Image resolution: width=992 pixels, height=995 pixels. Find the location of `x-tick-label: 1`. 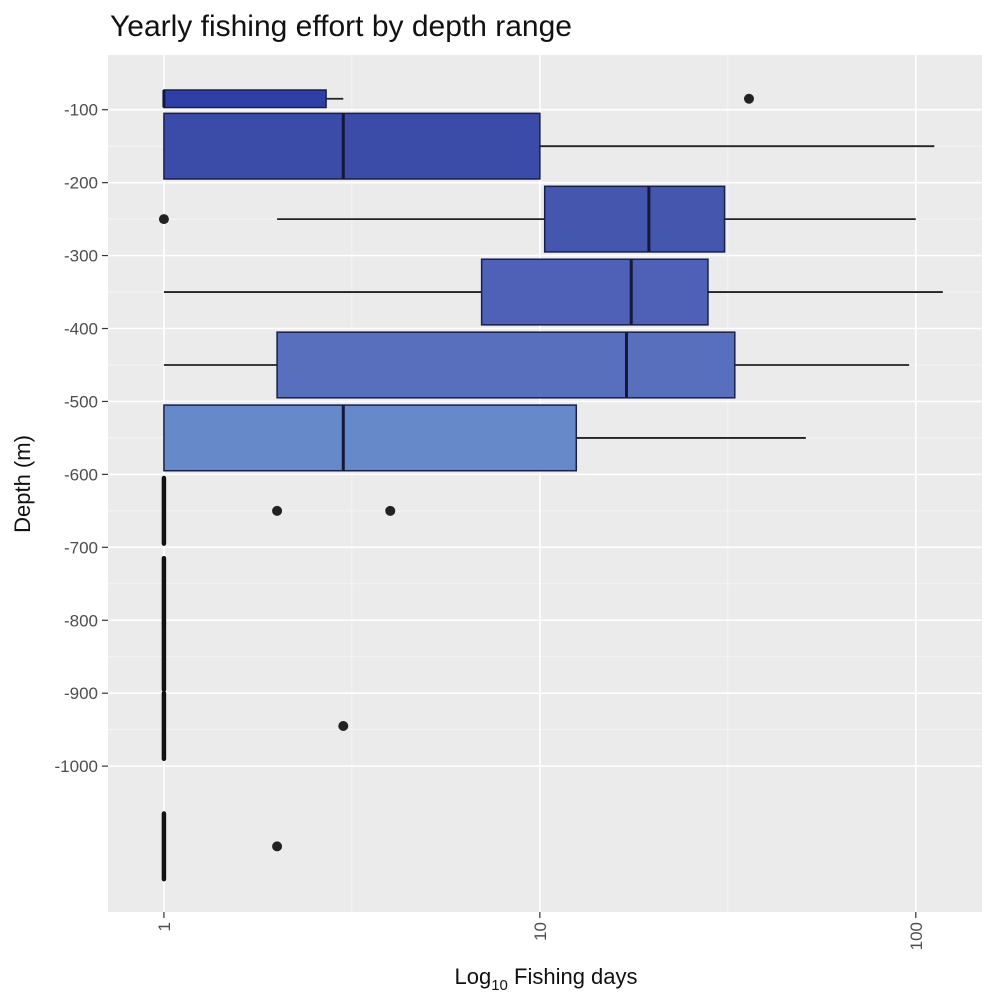

x-tick-label: 1 is located at coordinates (164, 926).